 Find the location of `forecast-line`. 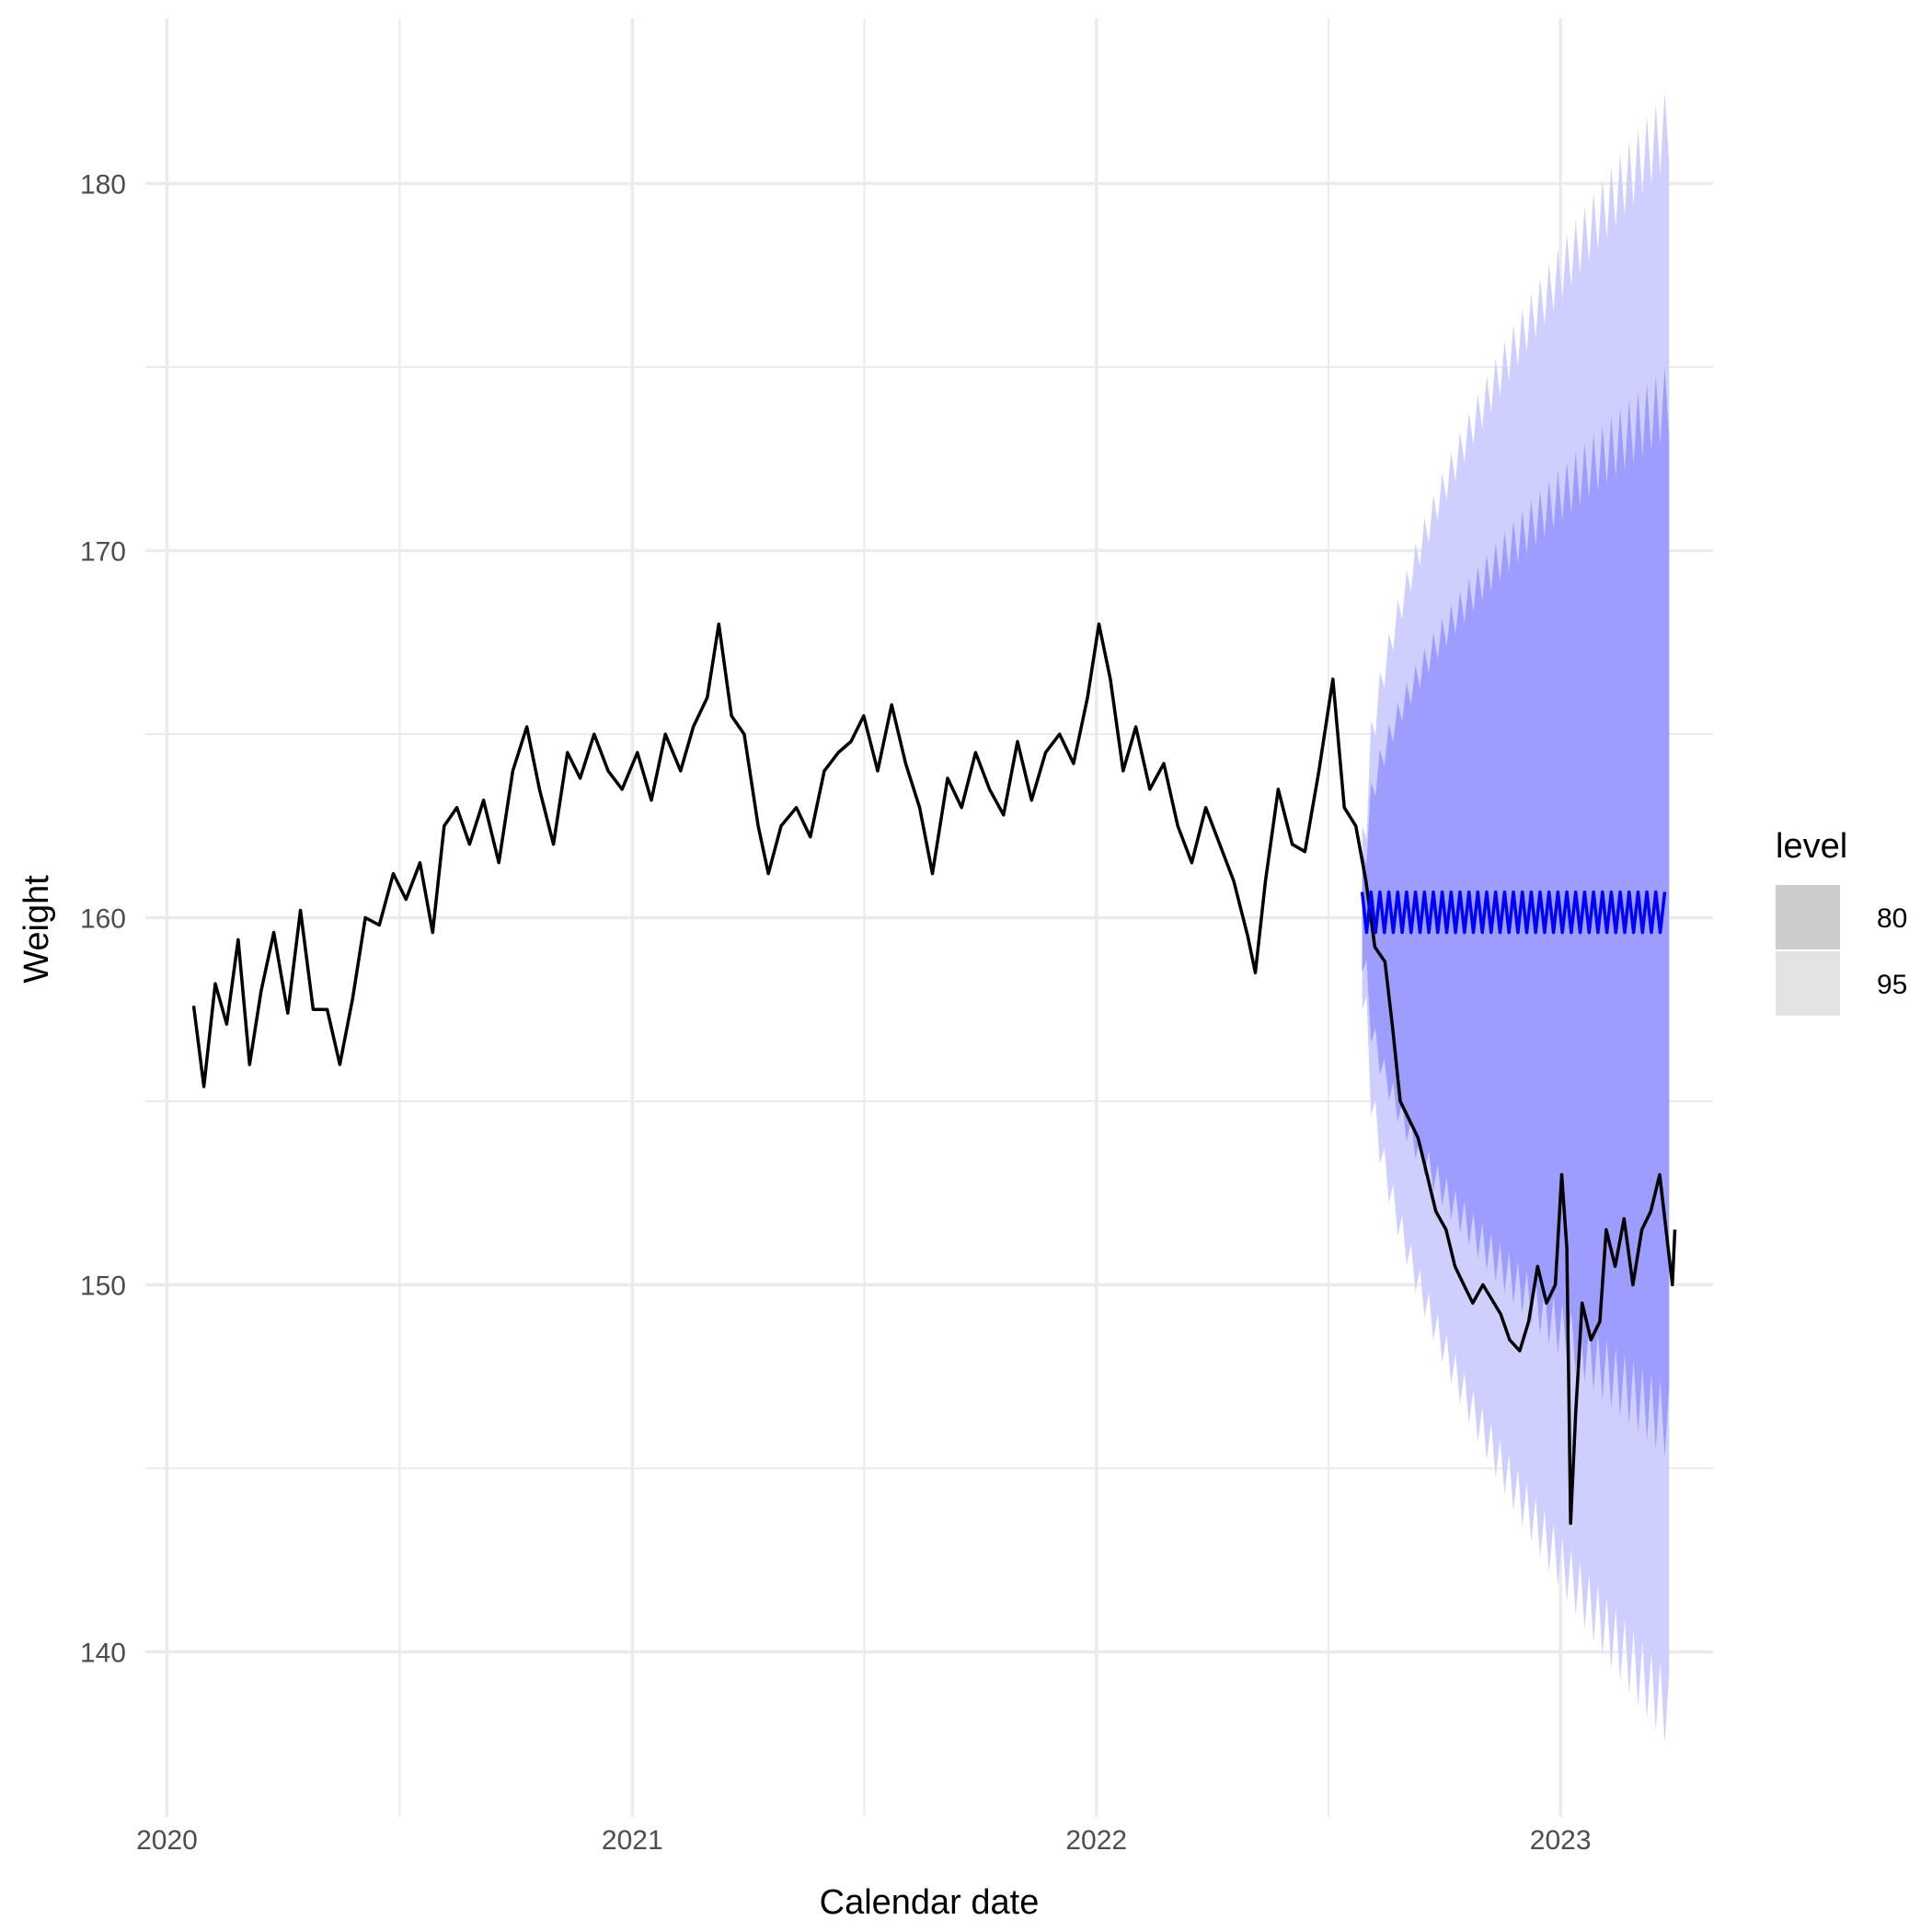

forecast-line is located at coordinates (1513, 912).